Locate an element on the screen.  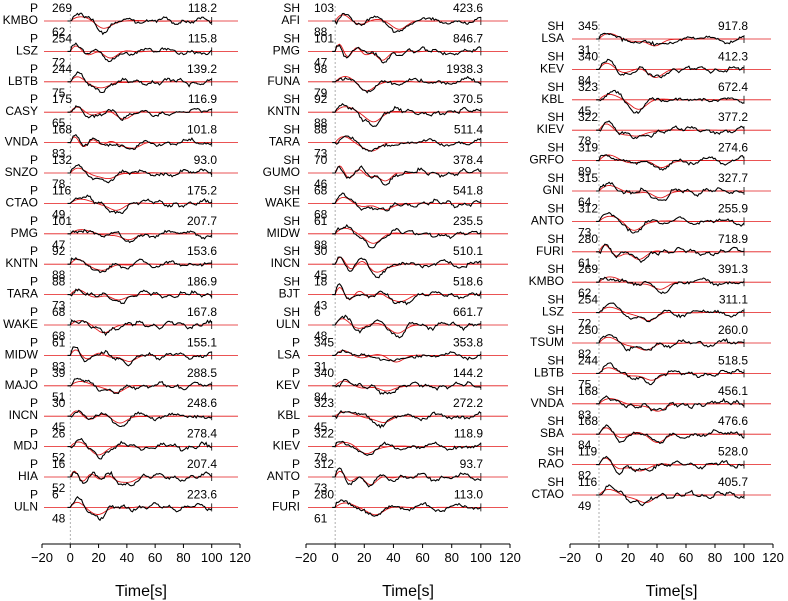
trace-snzo: P 132 SNZO 78 93.0 is located at coordinates (121, 172).